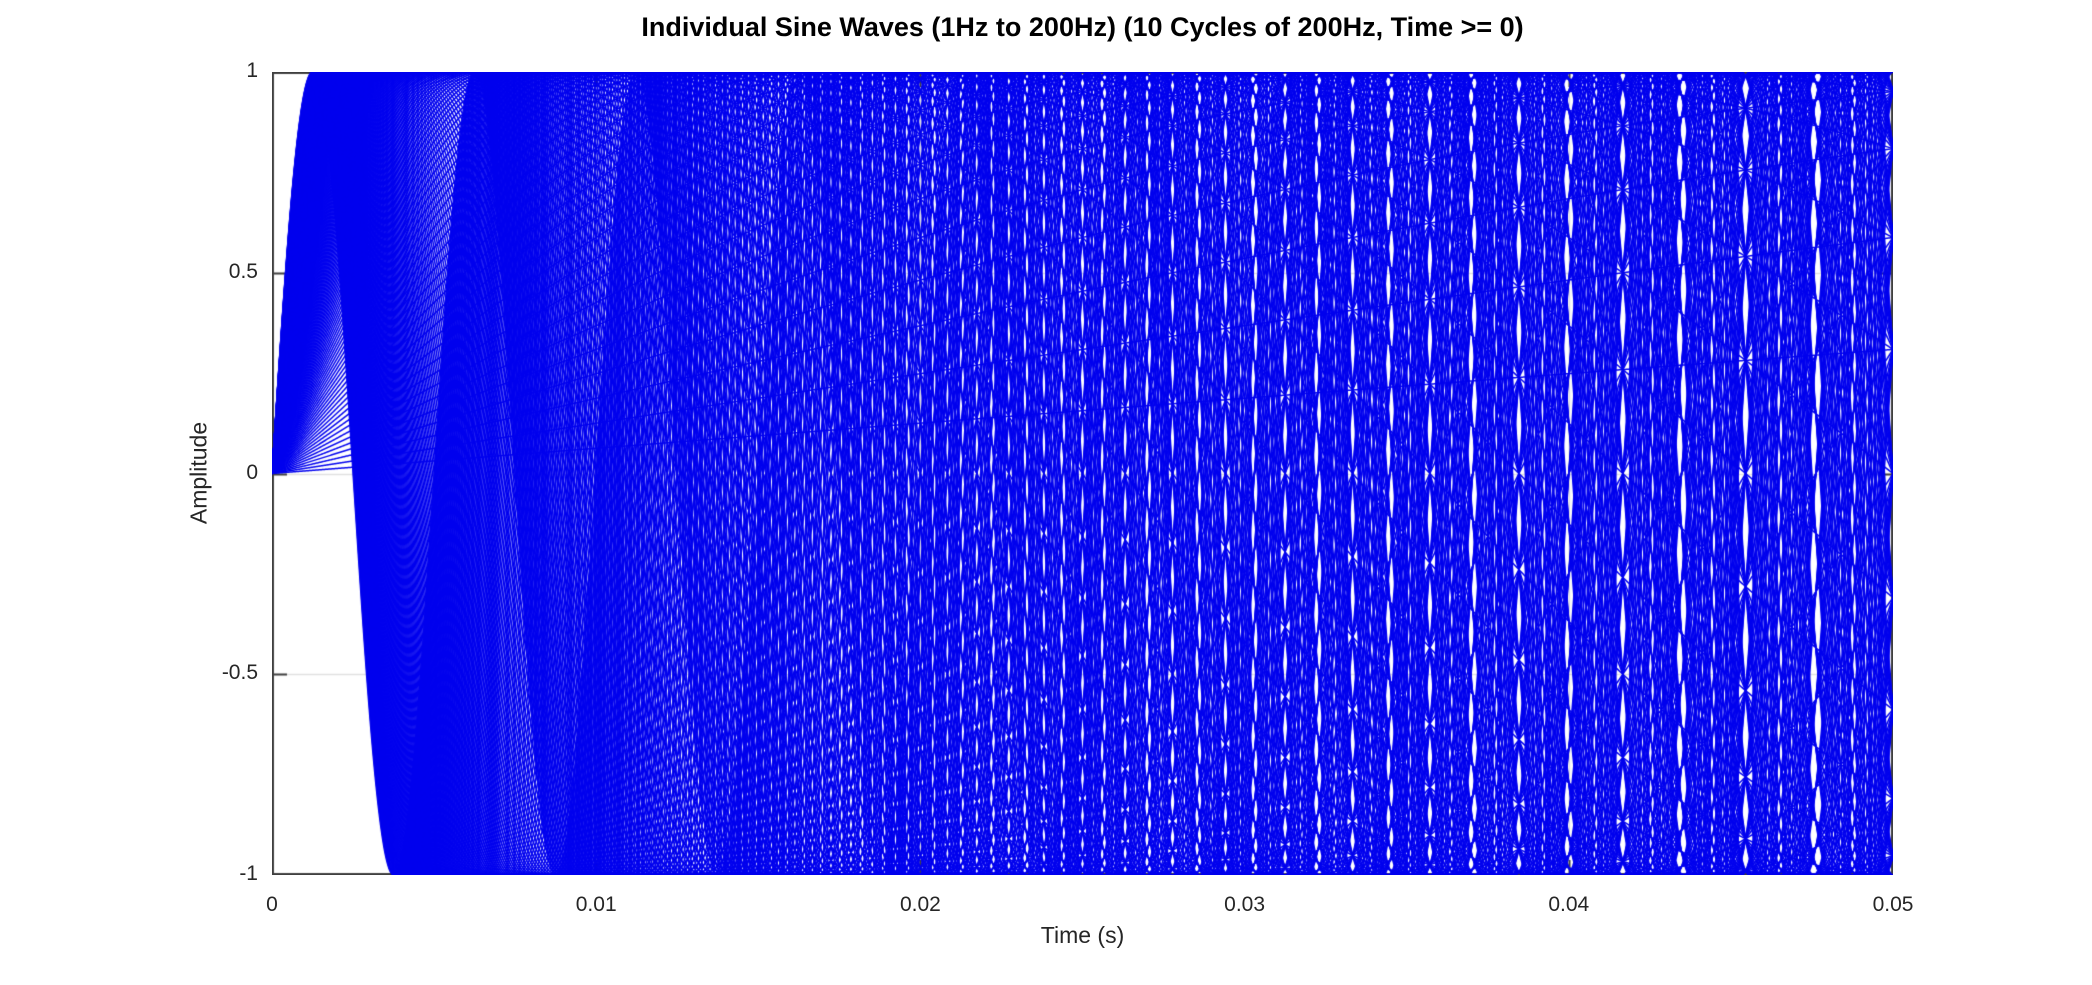 This screenshot has height=985, width=2092. I want to click on y-tick-label: 0.5, so click(243, 271).